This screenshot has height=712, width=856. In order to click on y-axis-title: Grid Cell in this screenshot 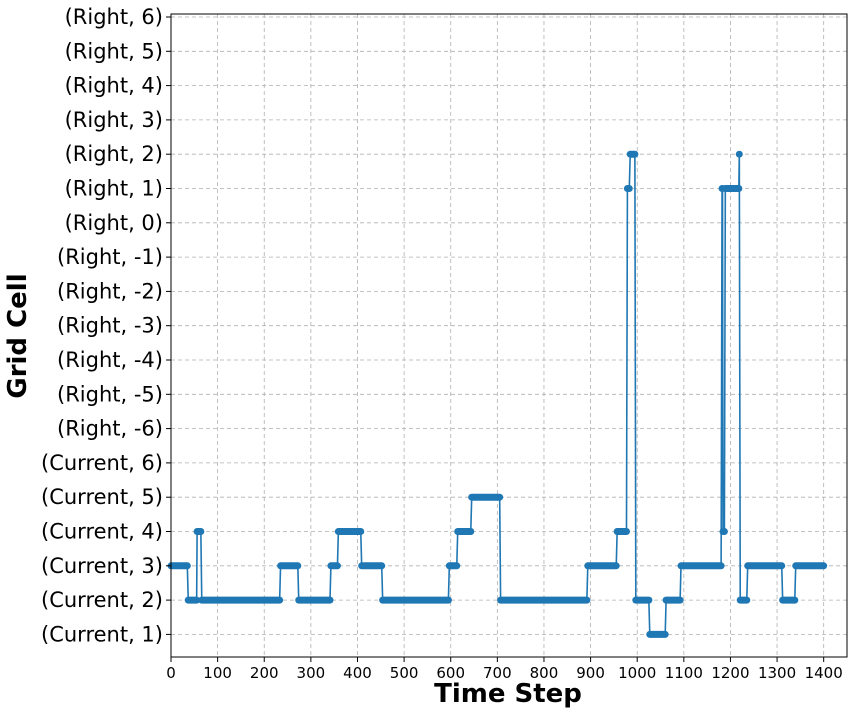, I will do `click(18, 335)`.